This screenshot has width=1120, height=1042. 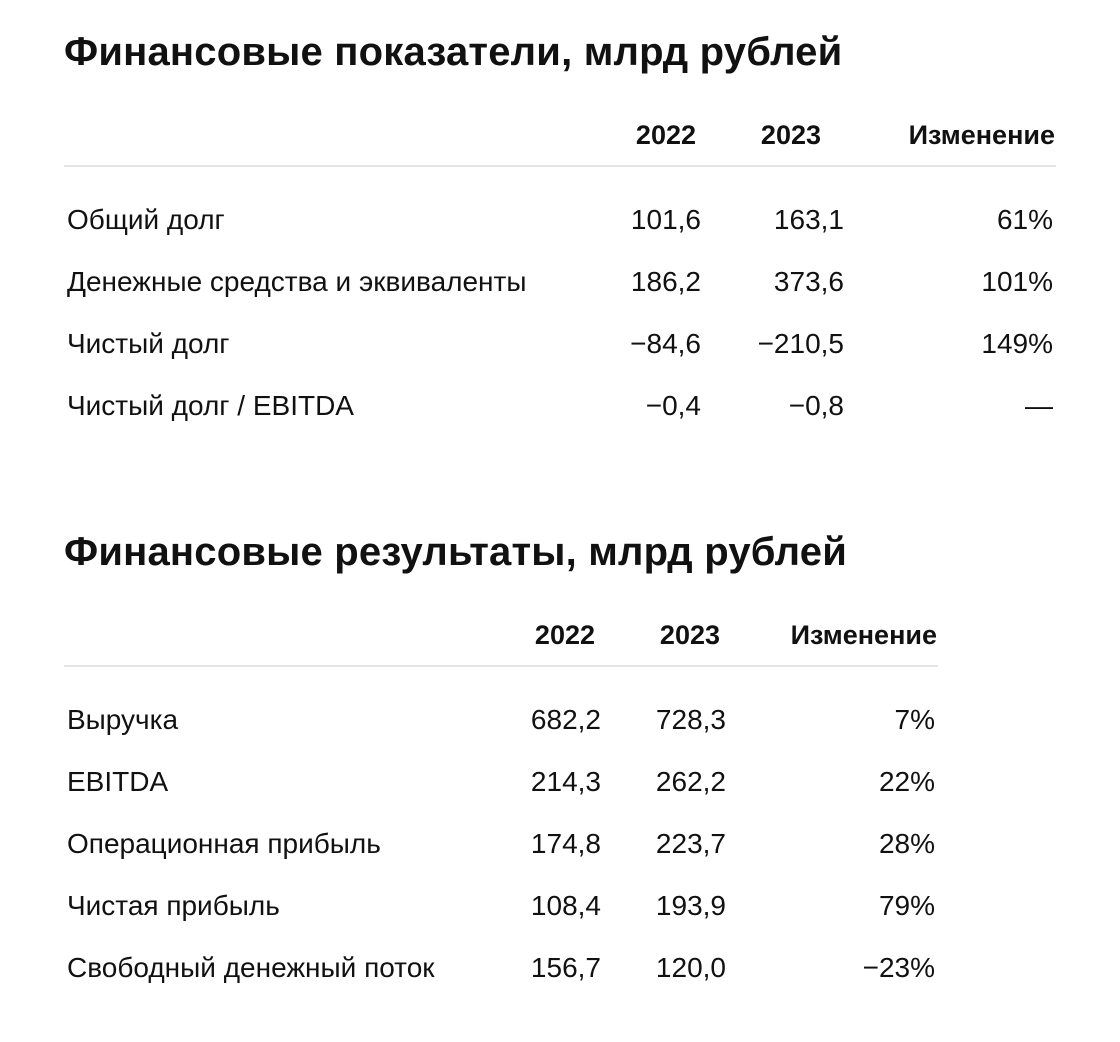 What do you see at coordinates (690, 843) in the screenshot?
I see `value-2023: 223,7` at bounding box center [690, 843].